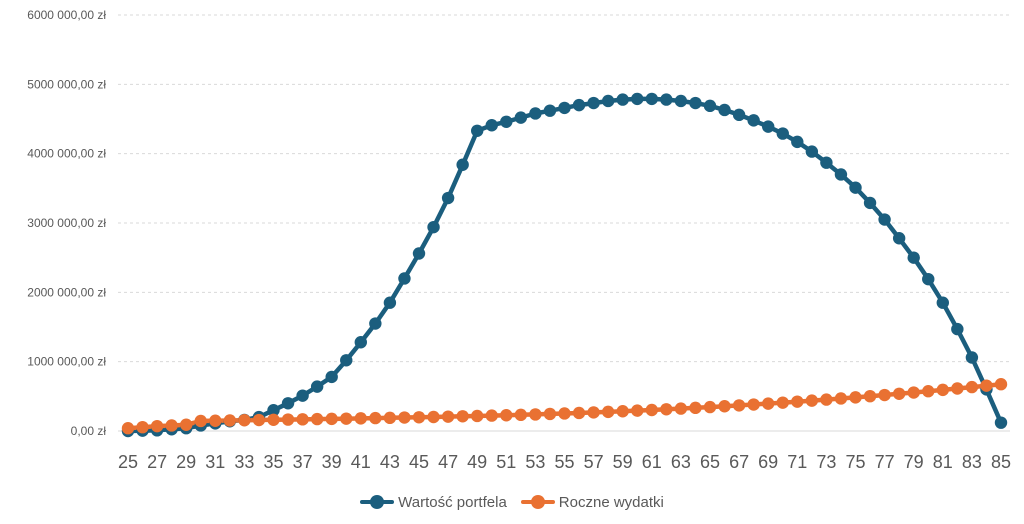 Image resolution: width=1024 pixels, height=524 pixels. I want to click on x-tick-label: 75, so click(855, 462).